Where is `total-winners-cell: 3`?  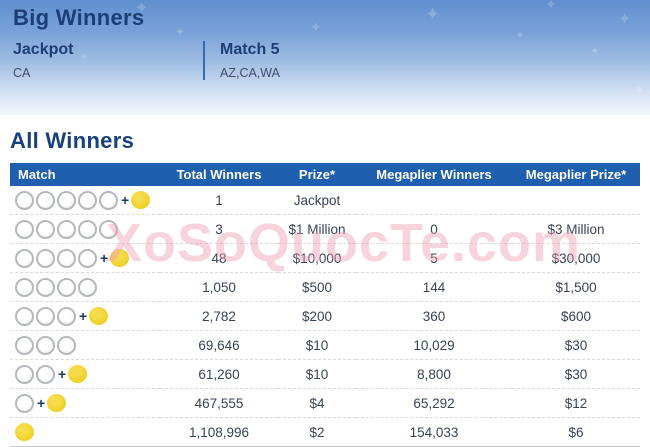 total-winners-cell: 3 is located at coordinates (219, 229).